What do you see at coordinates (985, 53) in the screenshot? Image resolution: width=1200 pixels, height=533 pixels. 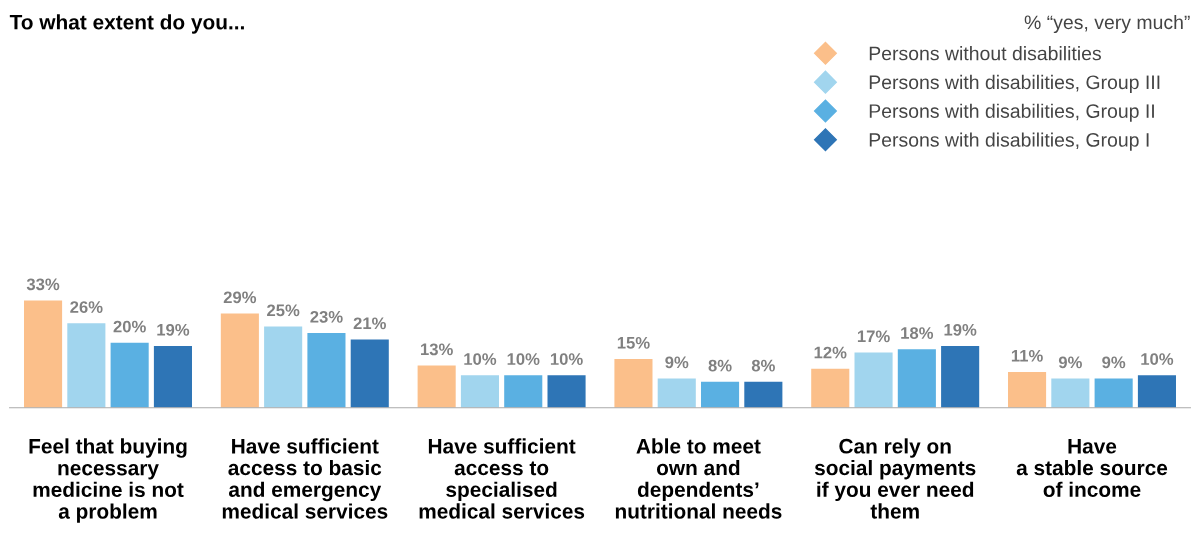 I see `legend-label: Persons without disabilities` at bounding box center [985, 53].